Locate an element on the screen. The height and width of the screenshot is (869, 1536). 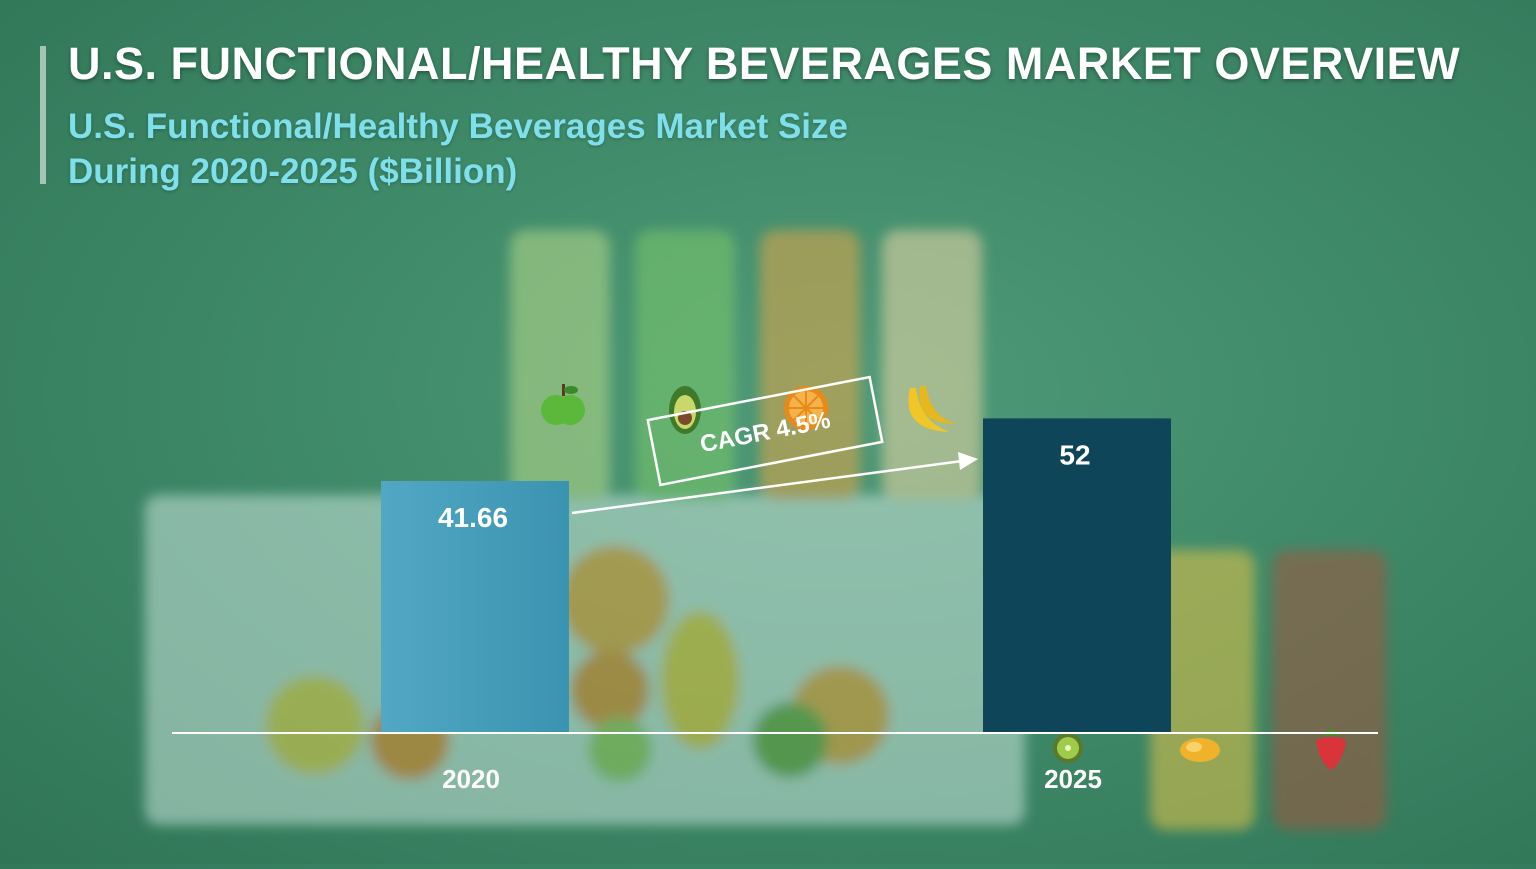
subtitle-line-2: During 2020-2025 ($Billion) is located at coordinates (293, 171).